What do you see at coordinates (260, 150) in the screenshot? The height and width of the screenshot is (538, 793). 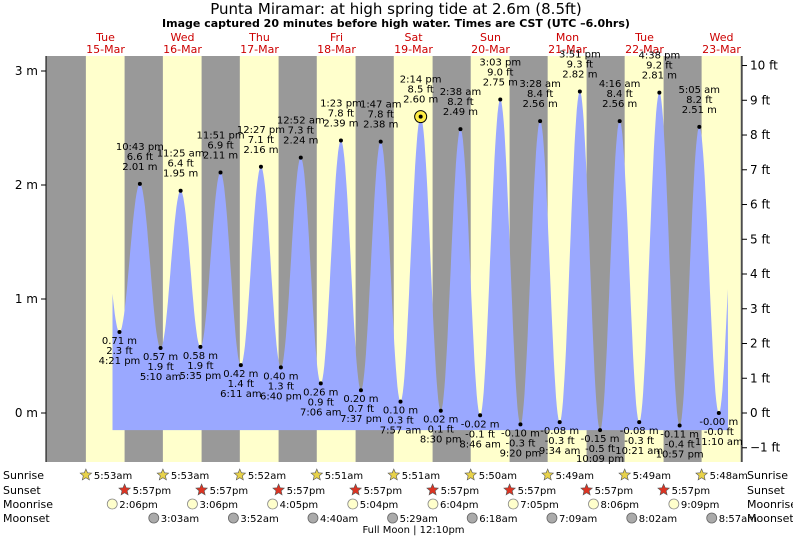 I see `tide-extreme-label: 2.16 m` at bounding box center [260, 150].